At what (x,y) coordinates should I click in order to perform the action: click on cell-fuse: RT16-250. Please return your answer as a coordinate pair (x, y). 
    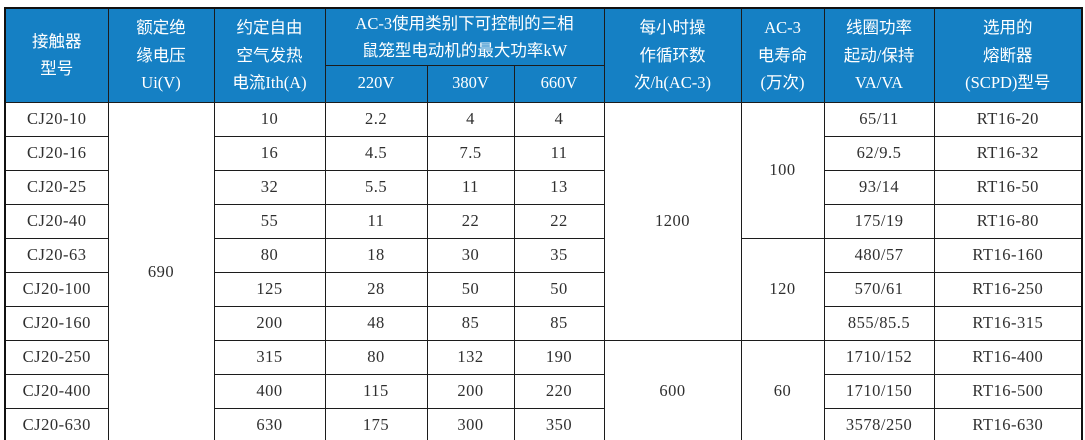
    Looking at the image, I should click on (1008, 289).